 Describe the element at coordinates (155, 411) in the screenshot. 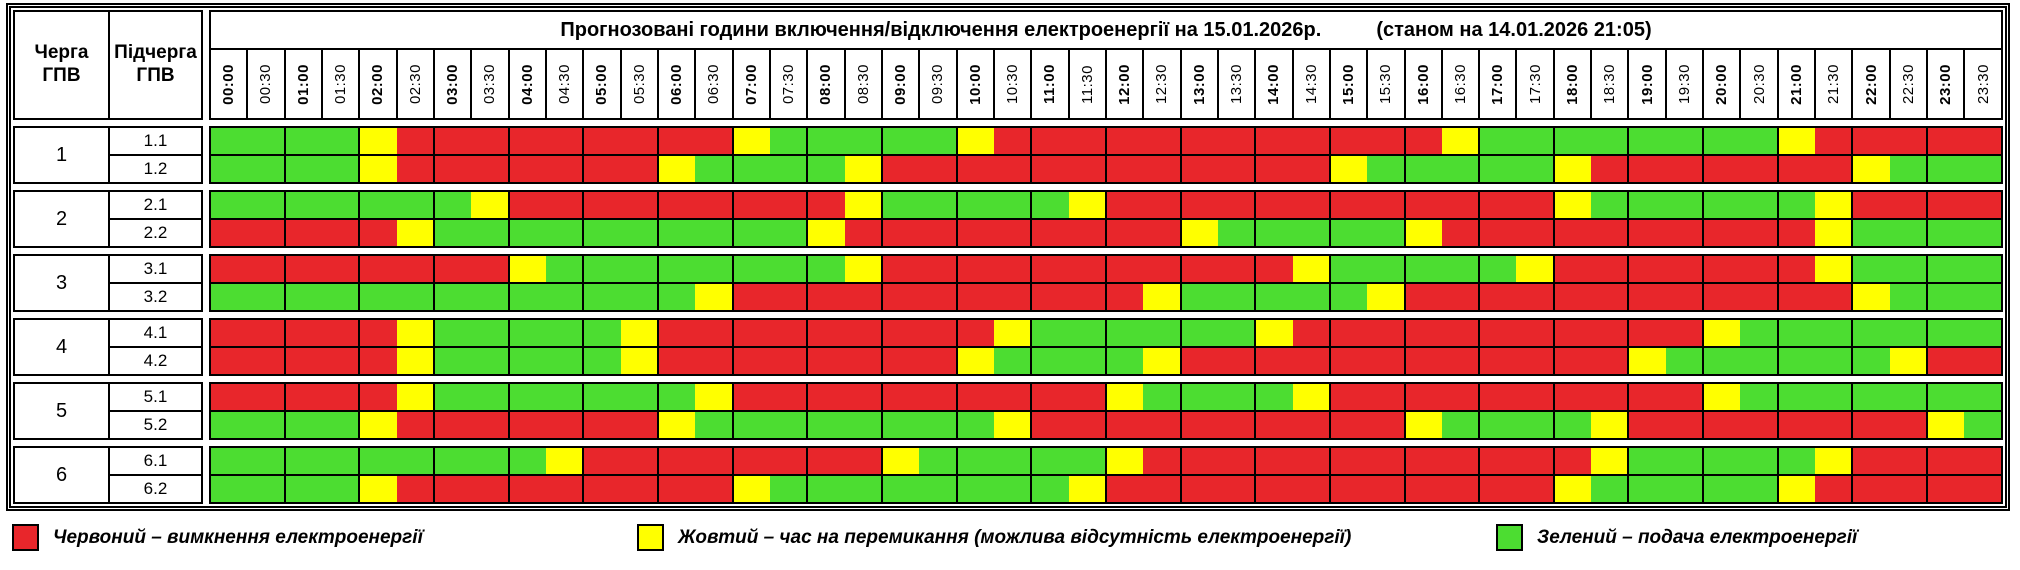

I see `subqueue-column: 5.1 5.2` at that location.